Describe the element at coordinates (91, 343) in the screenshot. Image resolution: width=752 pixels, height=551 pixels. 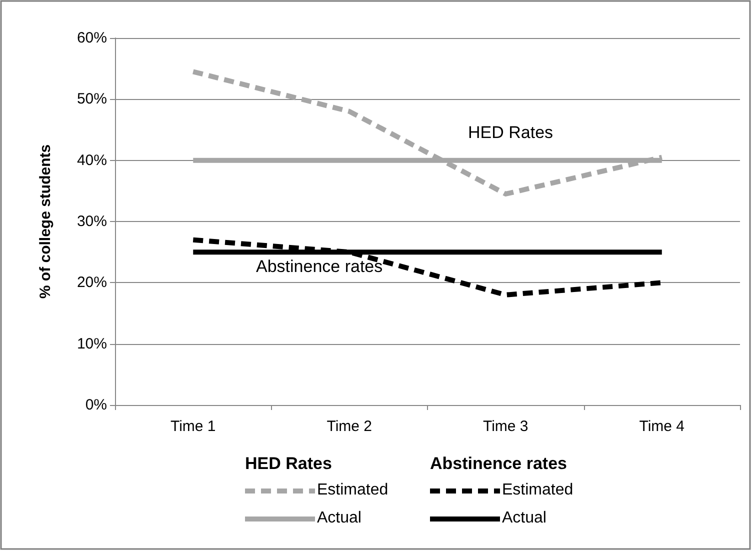
I see `y-tick-label: 10%` at that location.